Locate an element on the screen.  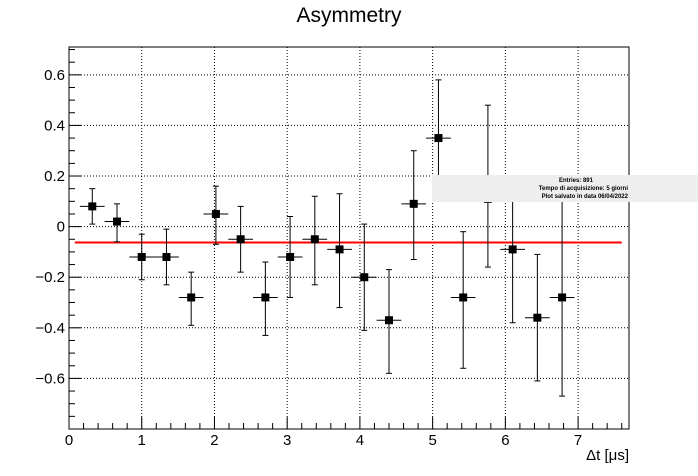
chart-title: Asymmetry is located at coordinates (350, 15).